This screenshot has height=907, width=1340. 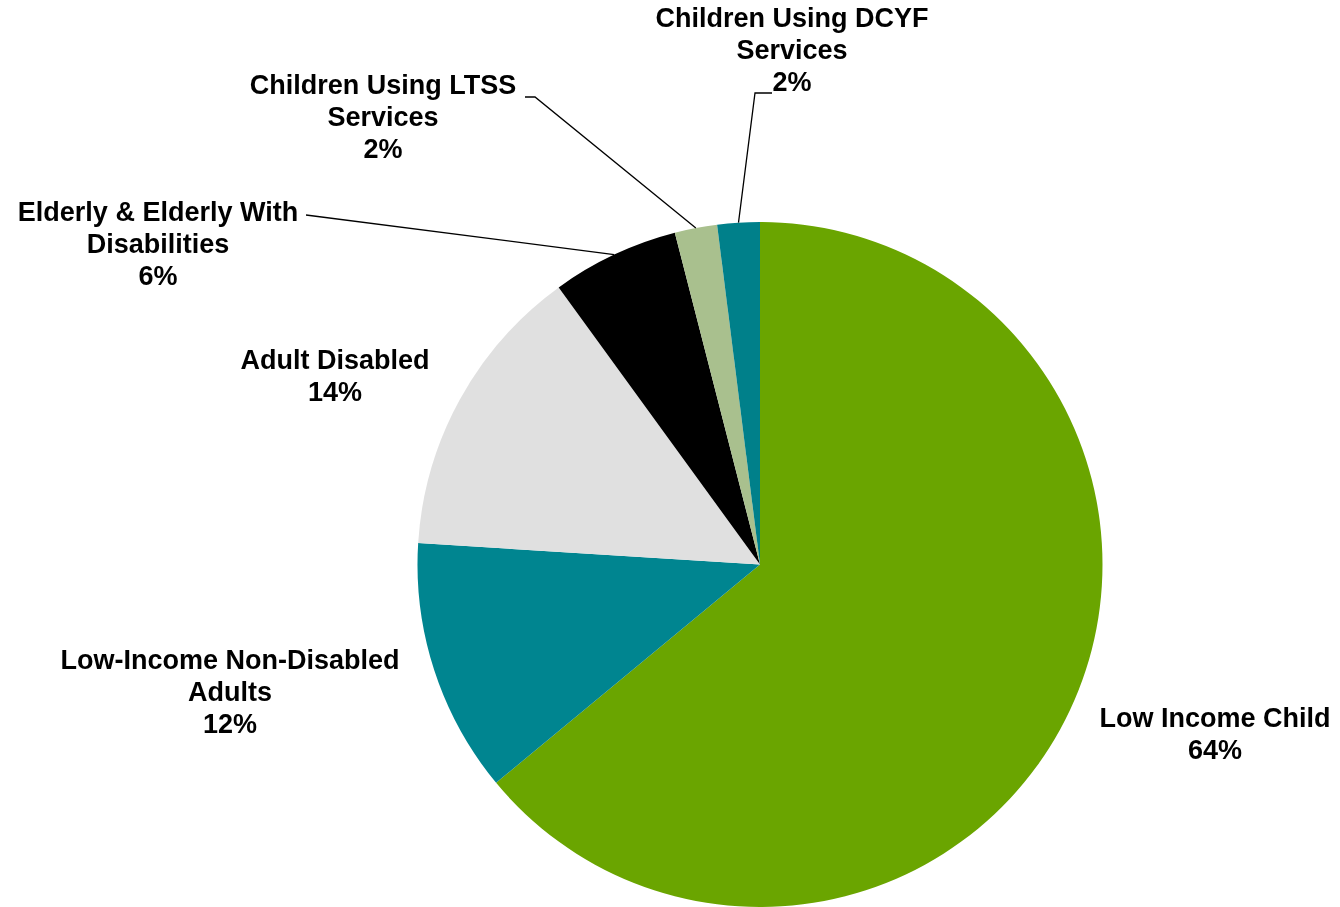 What do you see at coordinates (1215, 749) in the screenshot?
I see `data-label: 64%` at bounding box center [1215, 749].